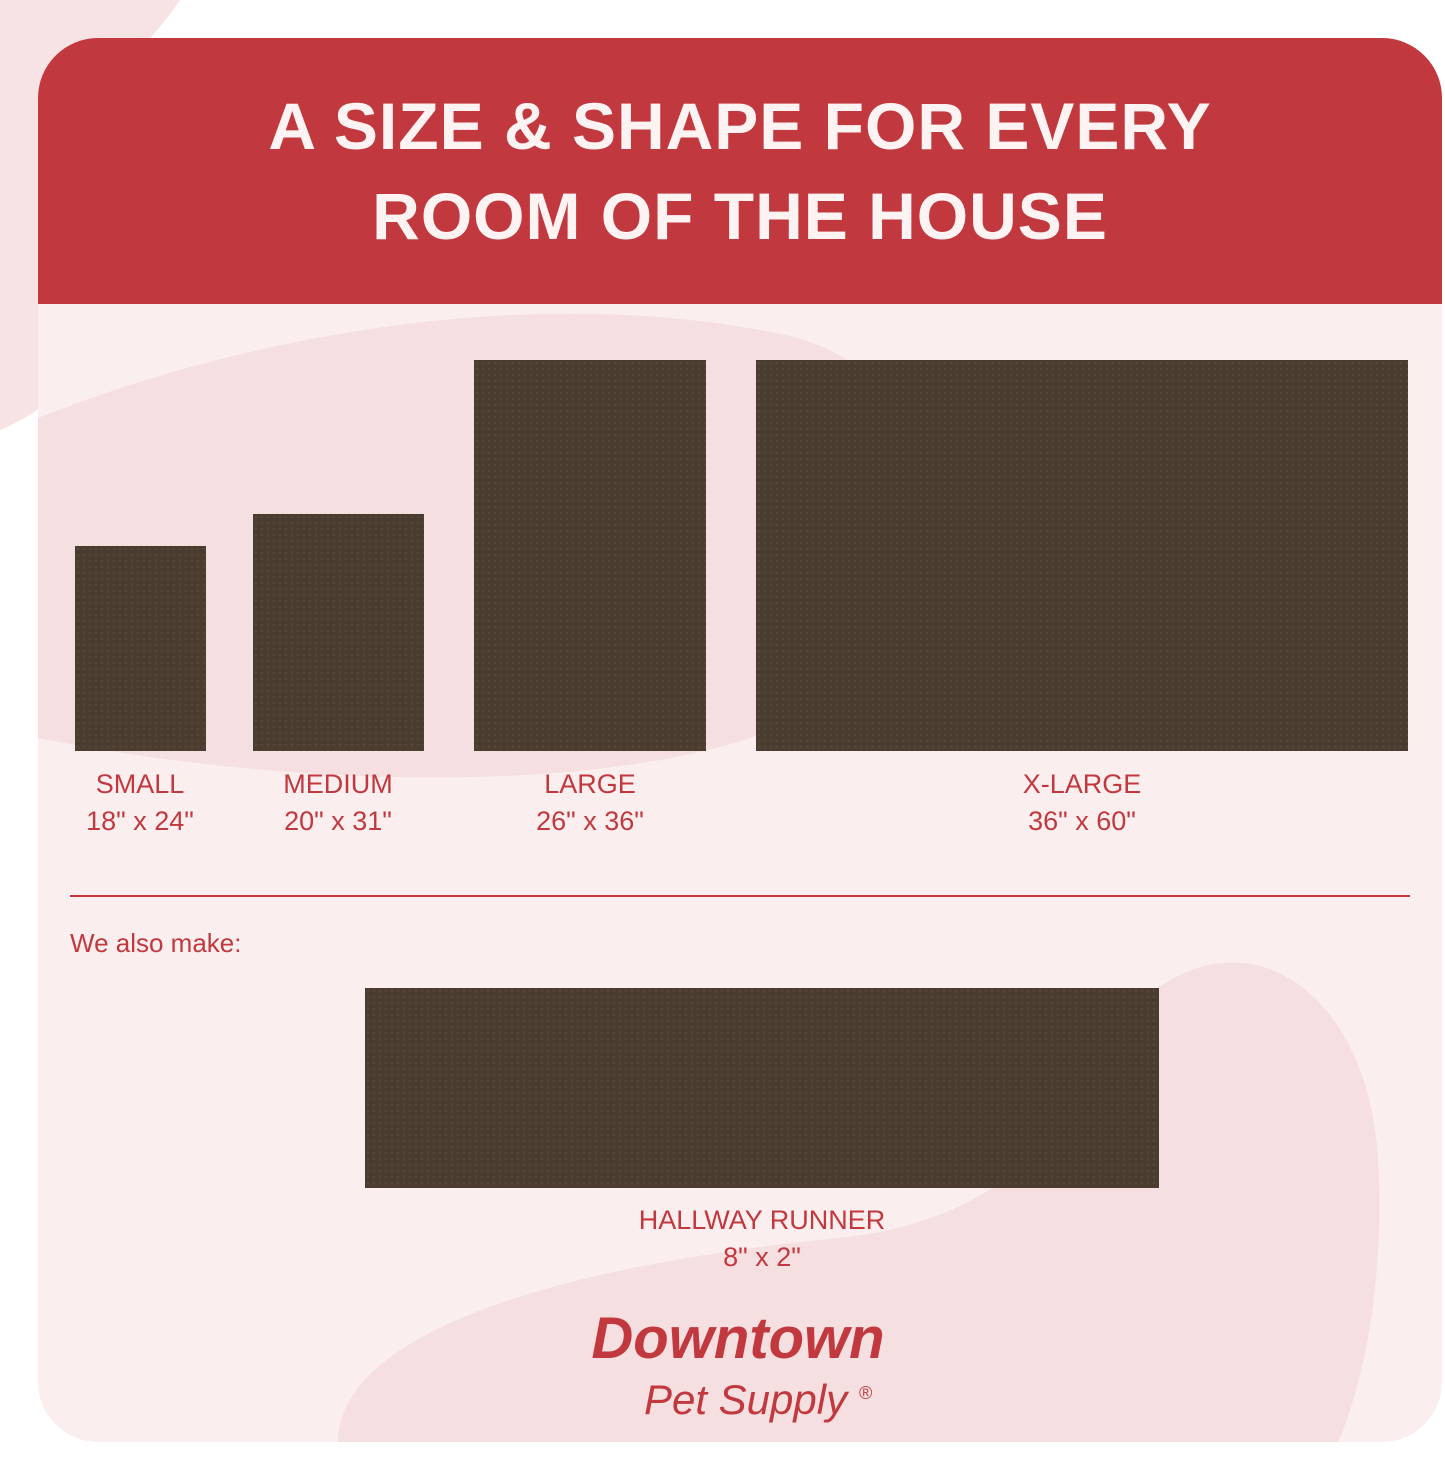 The height and width of the screenshot is (1482, 1445). What do you see at coordinates (762, 1257) in the screenshot?
I see `size-dims: 8" x 2"` at bounding box center [762, 1257].